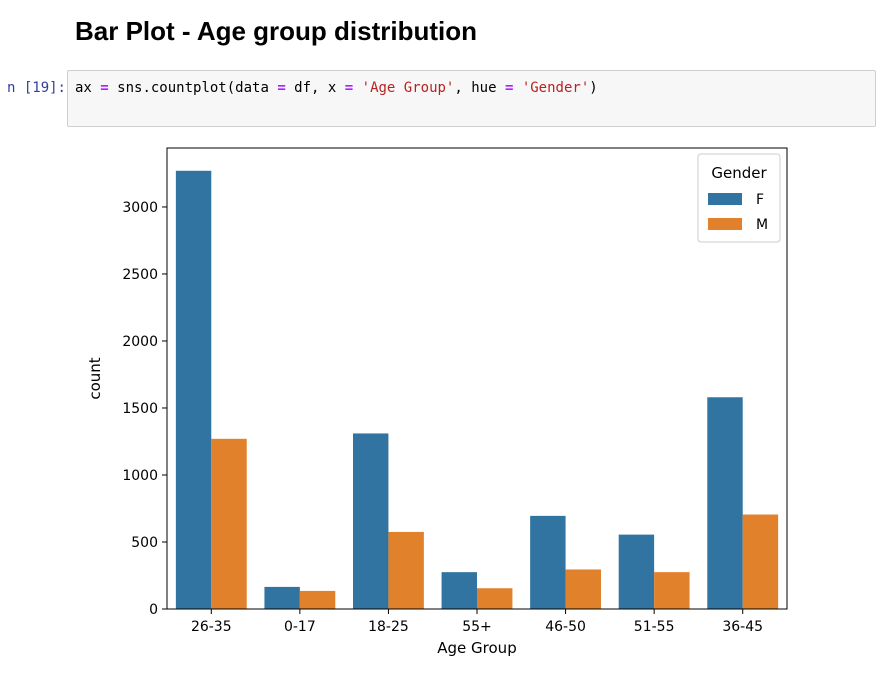 This screenshot has height=677, width=877. I want to click on x-tick-label: 18-25, so click(388, 627).